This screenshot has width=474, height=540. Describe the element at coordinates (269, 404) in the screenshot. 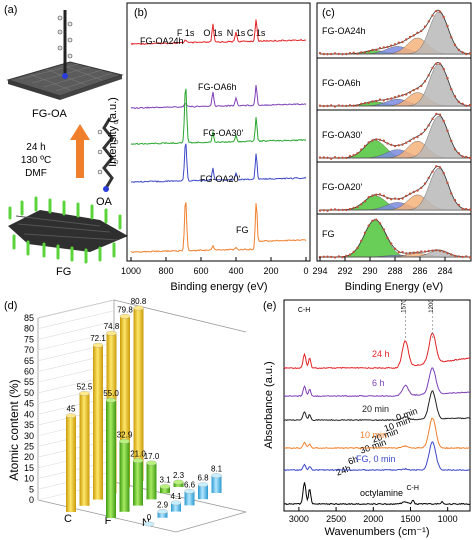

I see `panel-e-ylabel: Absorbance (a.u.)` at that location.